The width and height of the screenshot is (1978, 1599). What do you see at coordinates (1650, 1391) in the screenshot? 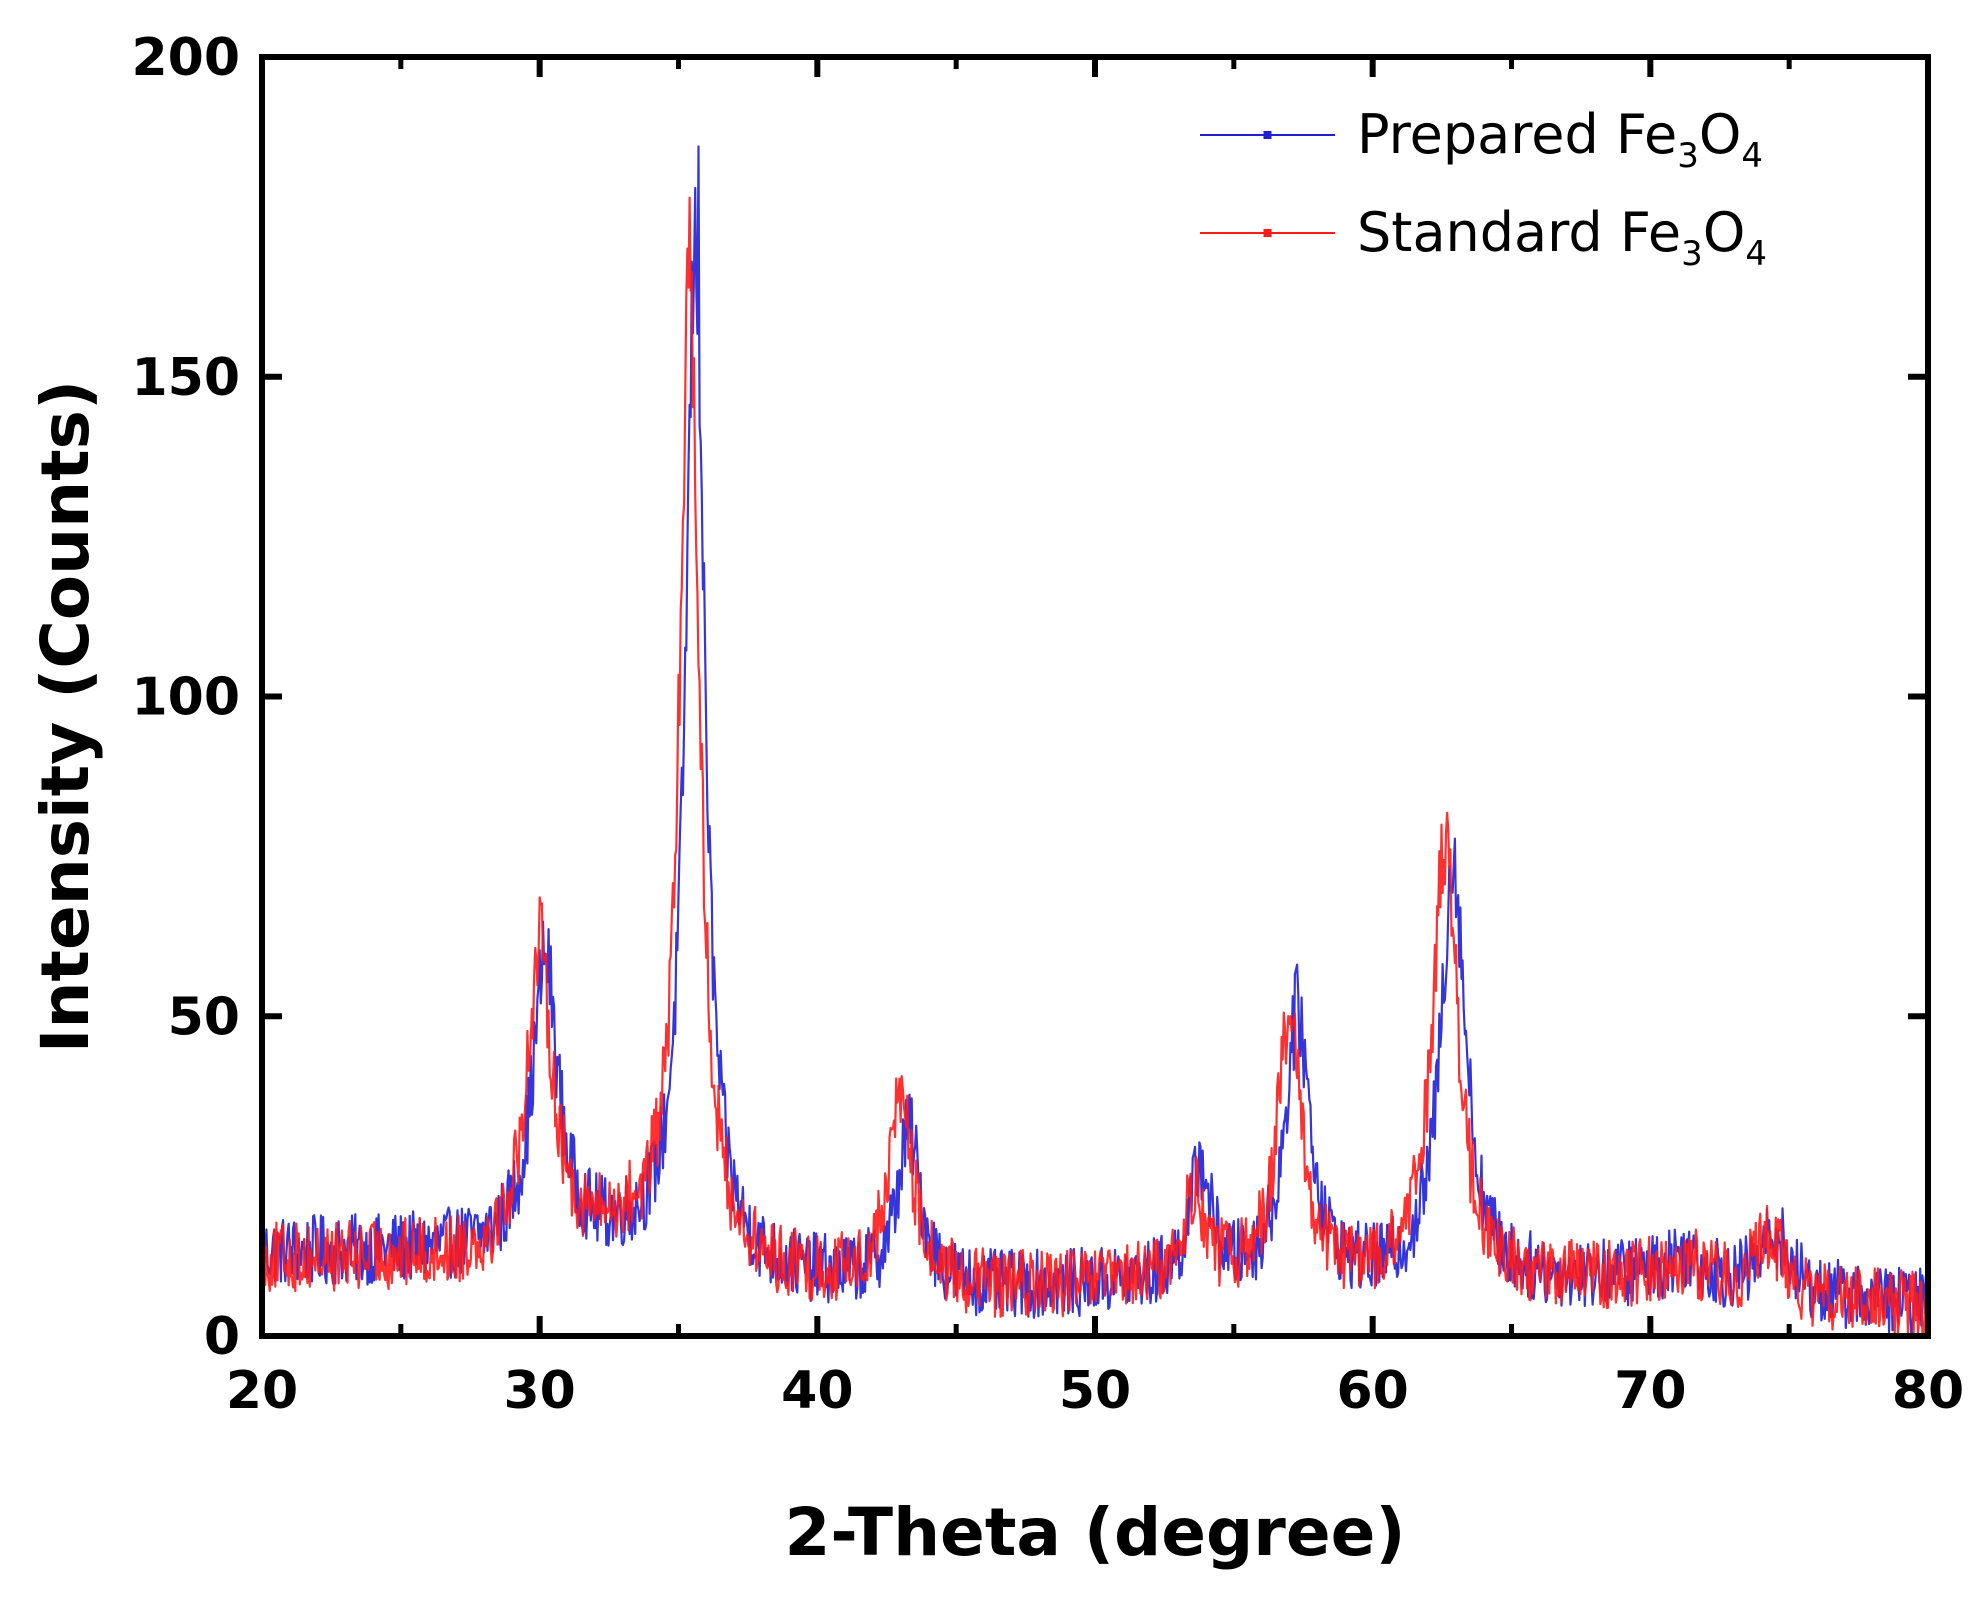
I see `x-tick-label: 70` at bounding box center [1650, 1391].